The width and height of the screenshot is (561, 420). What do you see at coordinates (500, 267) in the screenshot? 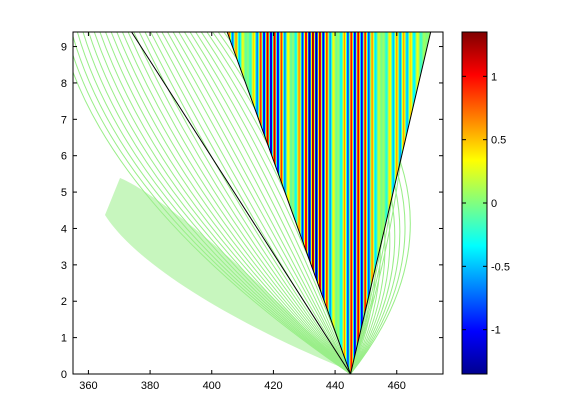
I see `colorbar-tick-label: -0.5` at bounding box center [500, 267].